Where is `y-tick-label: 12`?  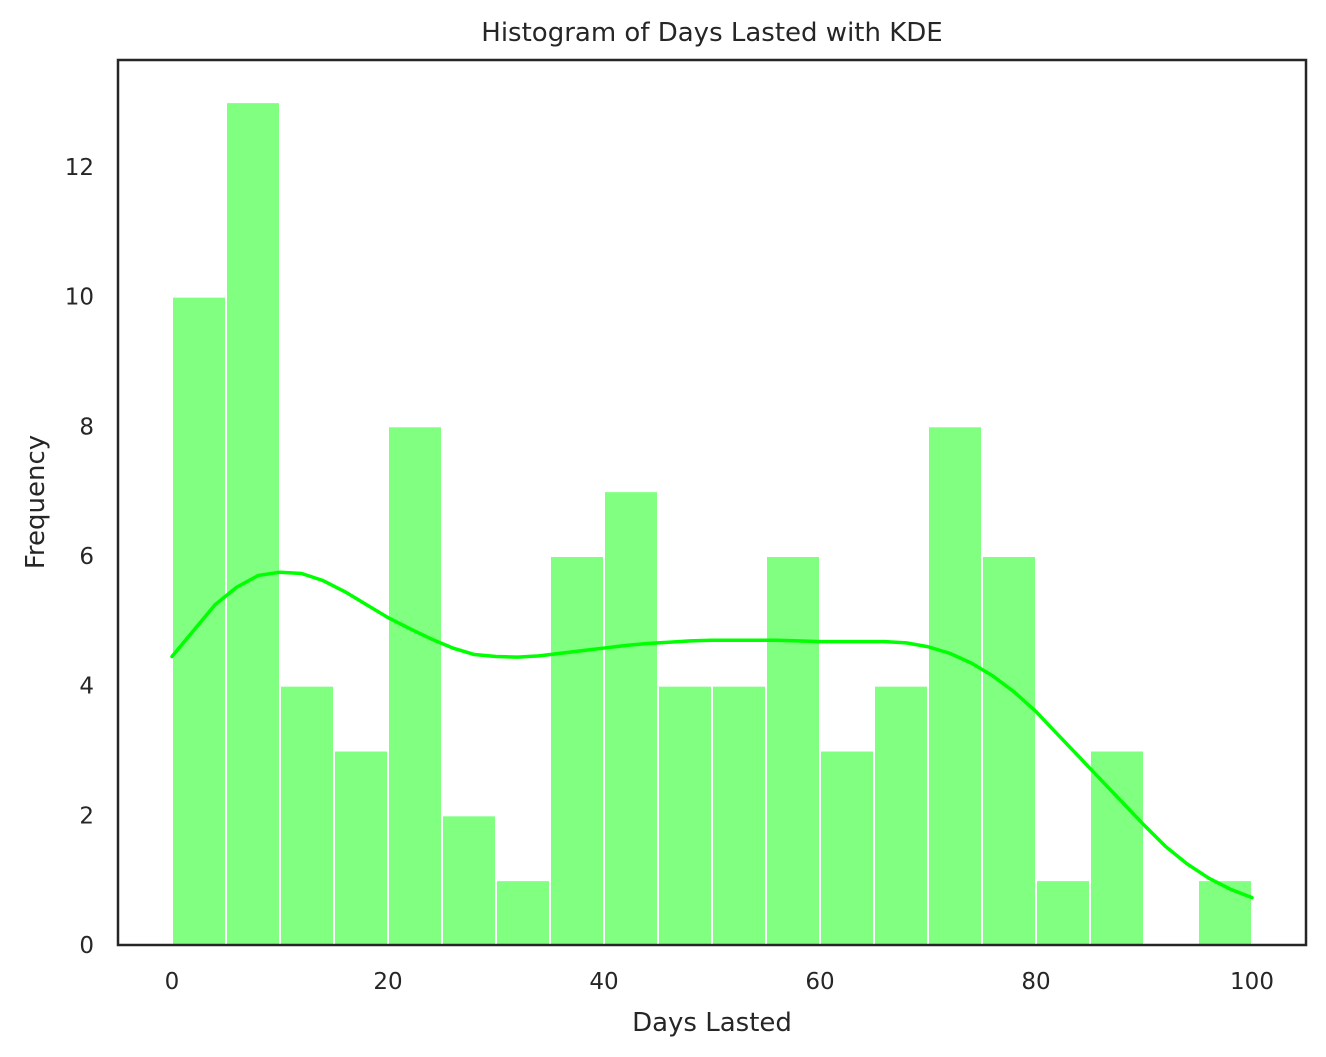
y-tick-label: 12 is located at coordinates (79, 168).